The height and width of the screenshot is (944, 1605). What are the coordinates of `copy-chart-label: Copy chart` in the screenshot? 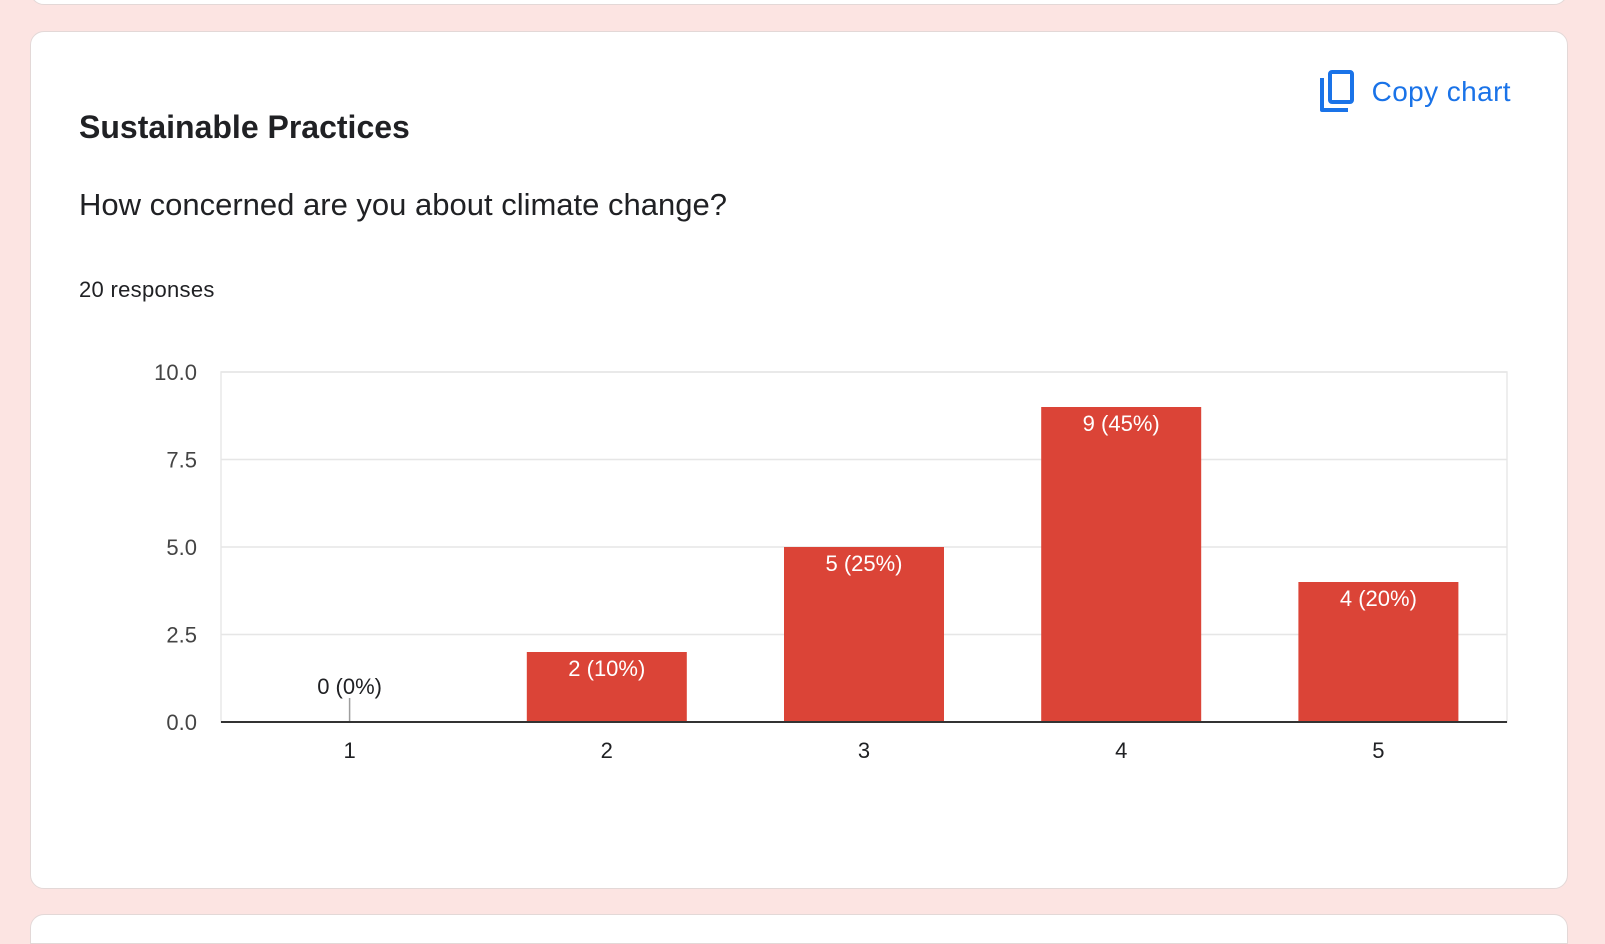 It's located at (1441, 91).